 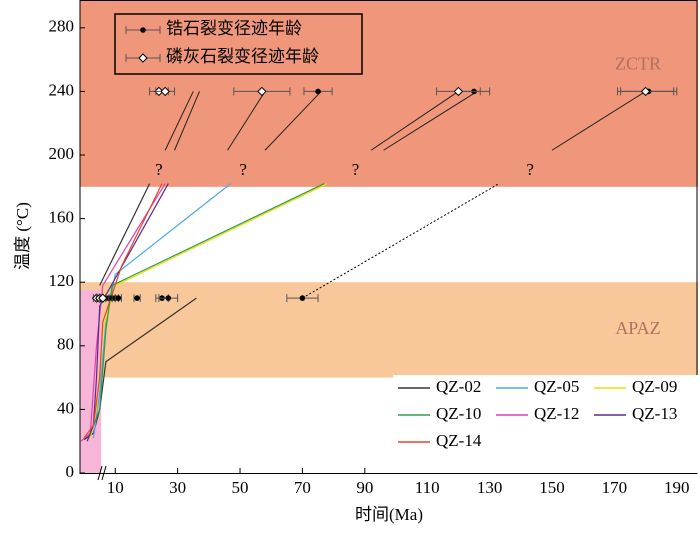 What do you see at coordinates (459, 440) in the screenshot?
I see `legend-label: QZ-14` at bounding box center [459, 440].